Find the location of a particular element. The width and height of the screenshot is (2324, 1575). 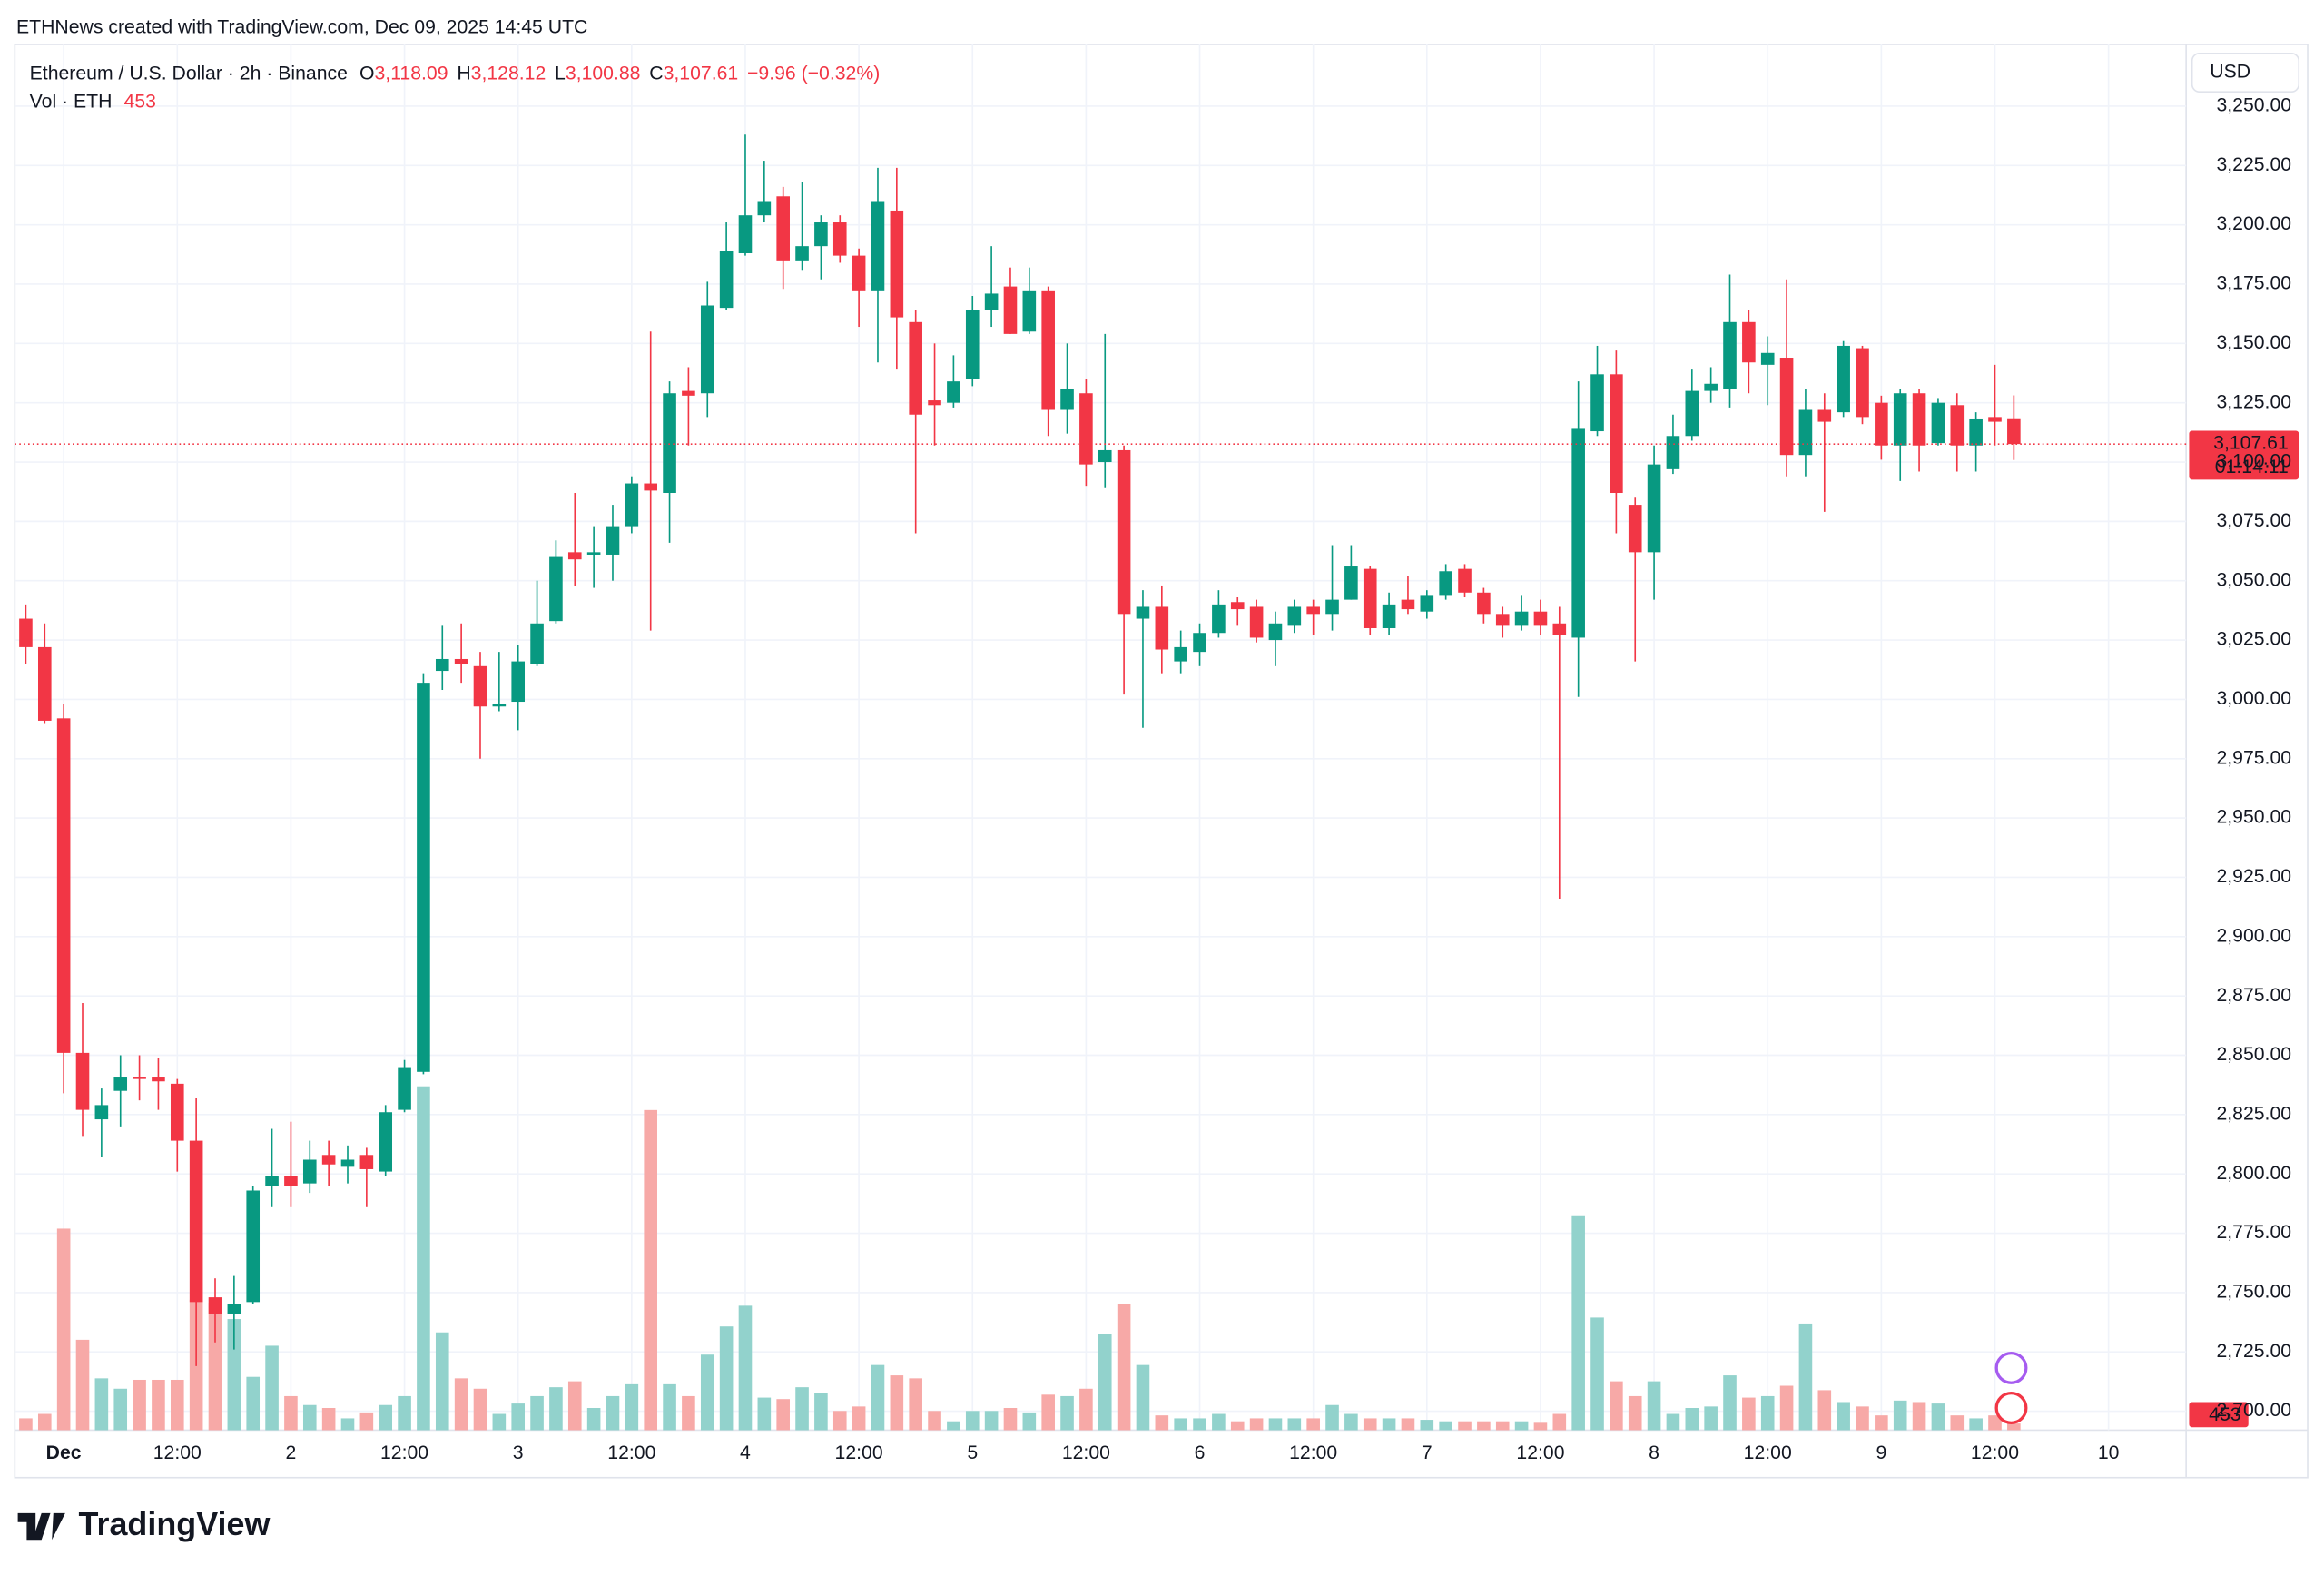

y-tick-label: 3,200.00 is located at coordinates (2253, 224).